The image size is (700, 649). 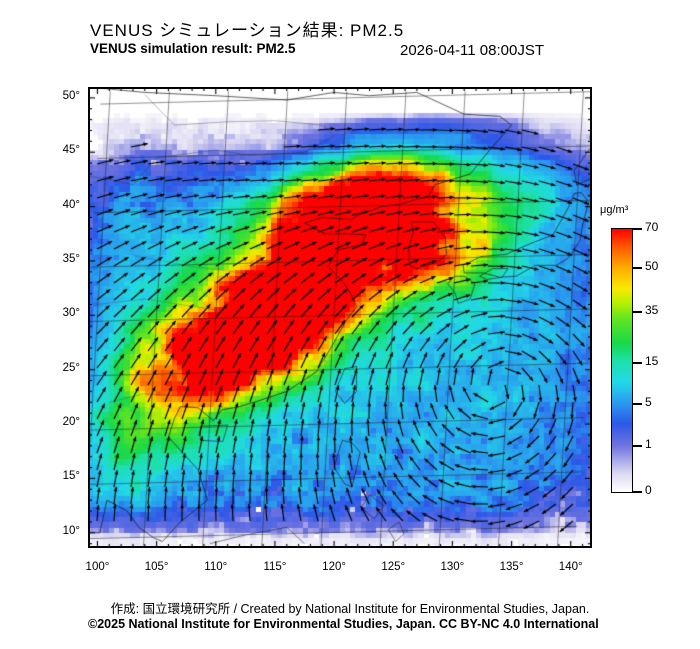 I want to click on colorbar-tick-1: 1, so click(x=648, y=444).